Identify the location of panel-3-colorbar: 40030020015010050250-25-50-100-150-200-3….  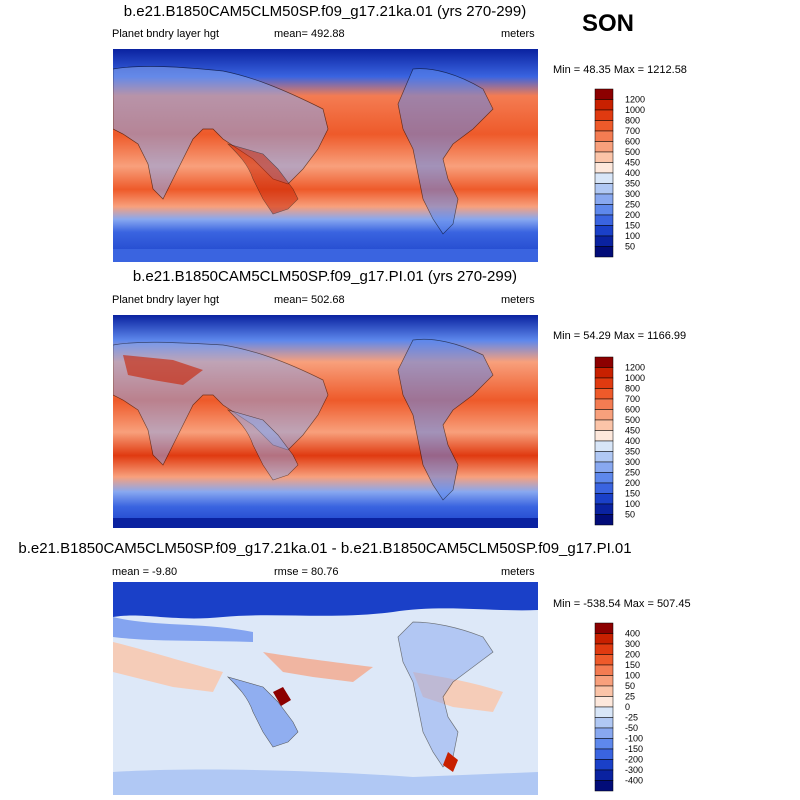
(618, 707).